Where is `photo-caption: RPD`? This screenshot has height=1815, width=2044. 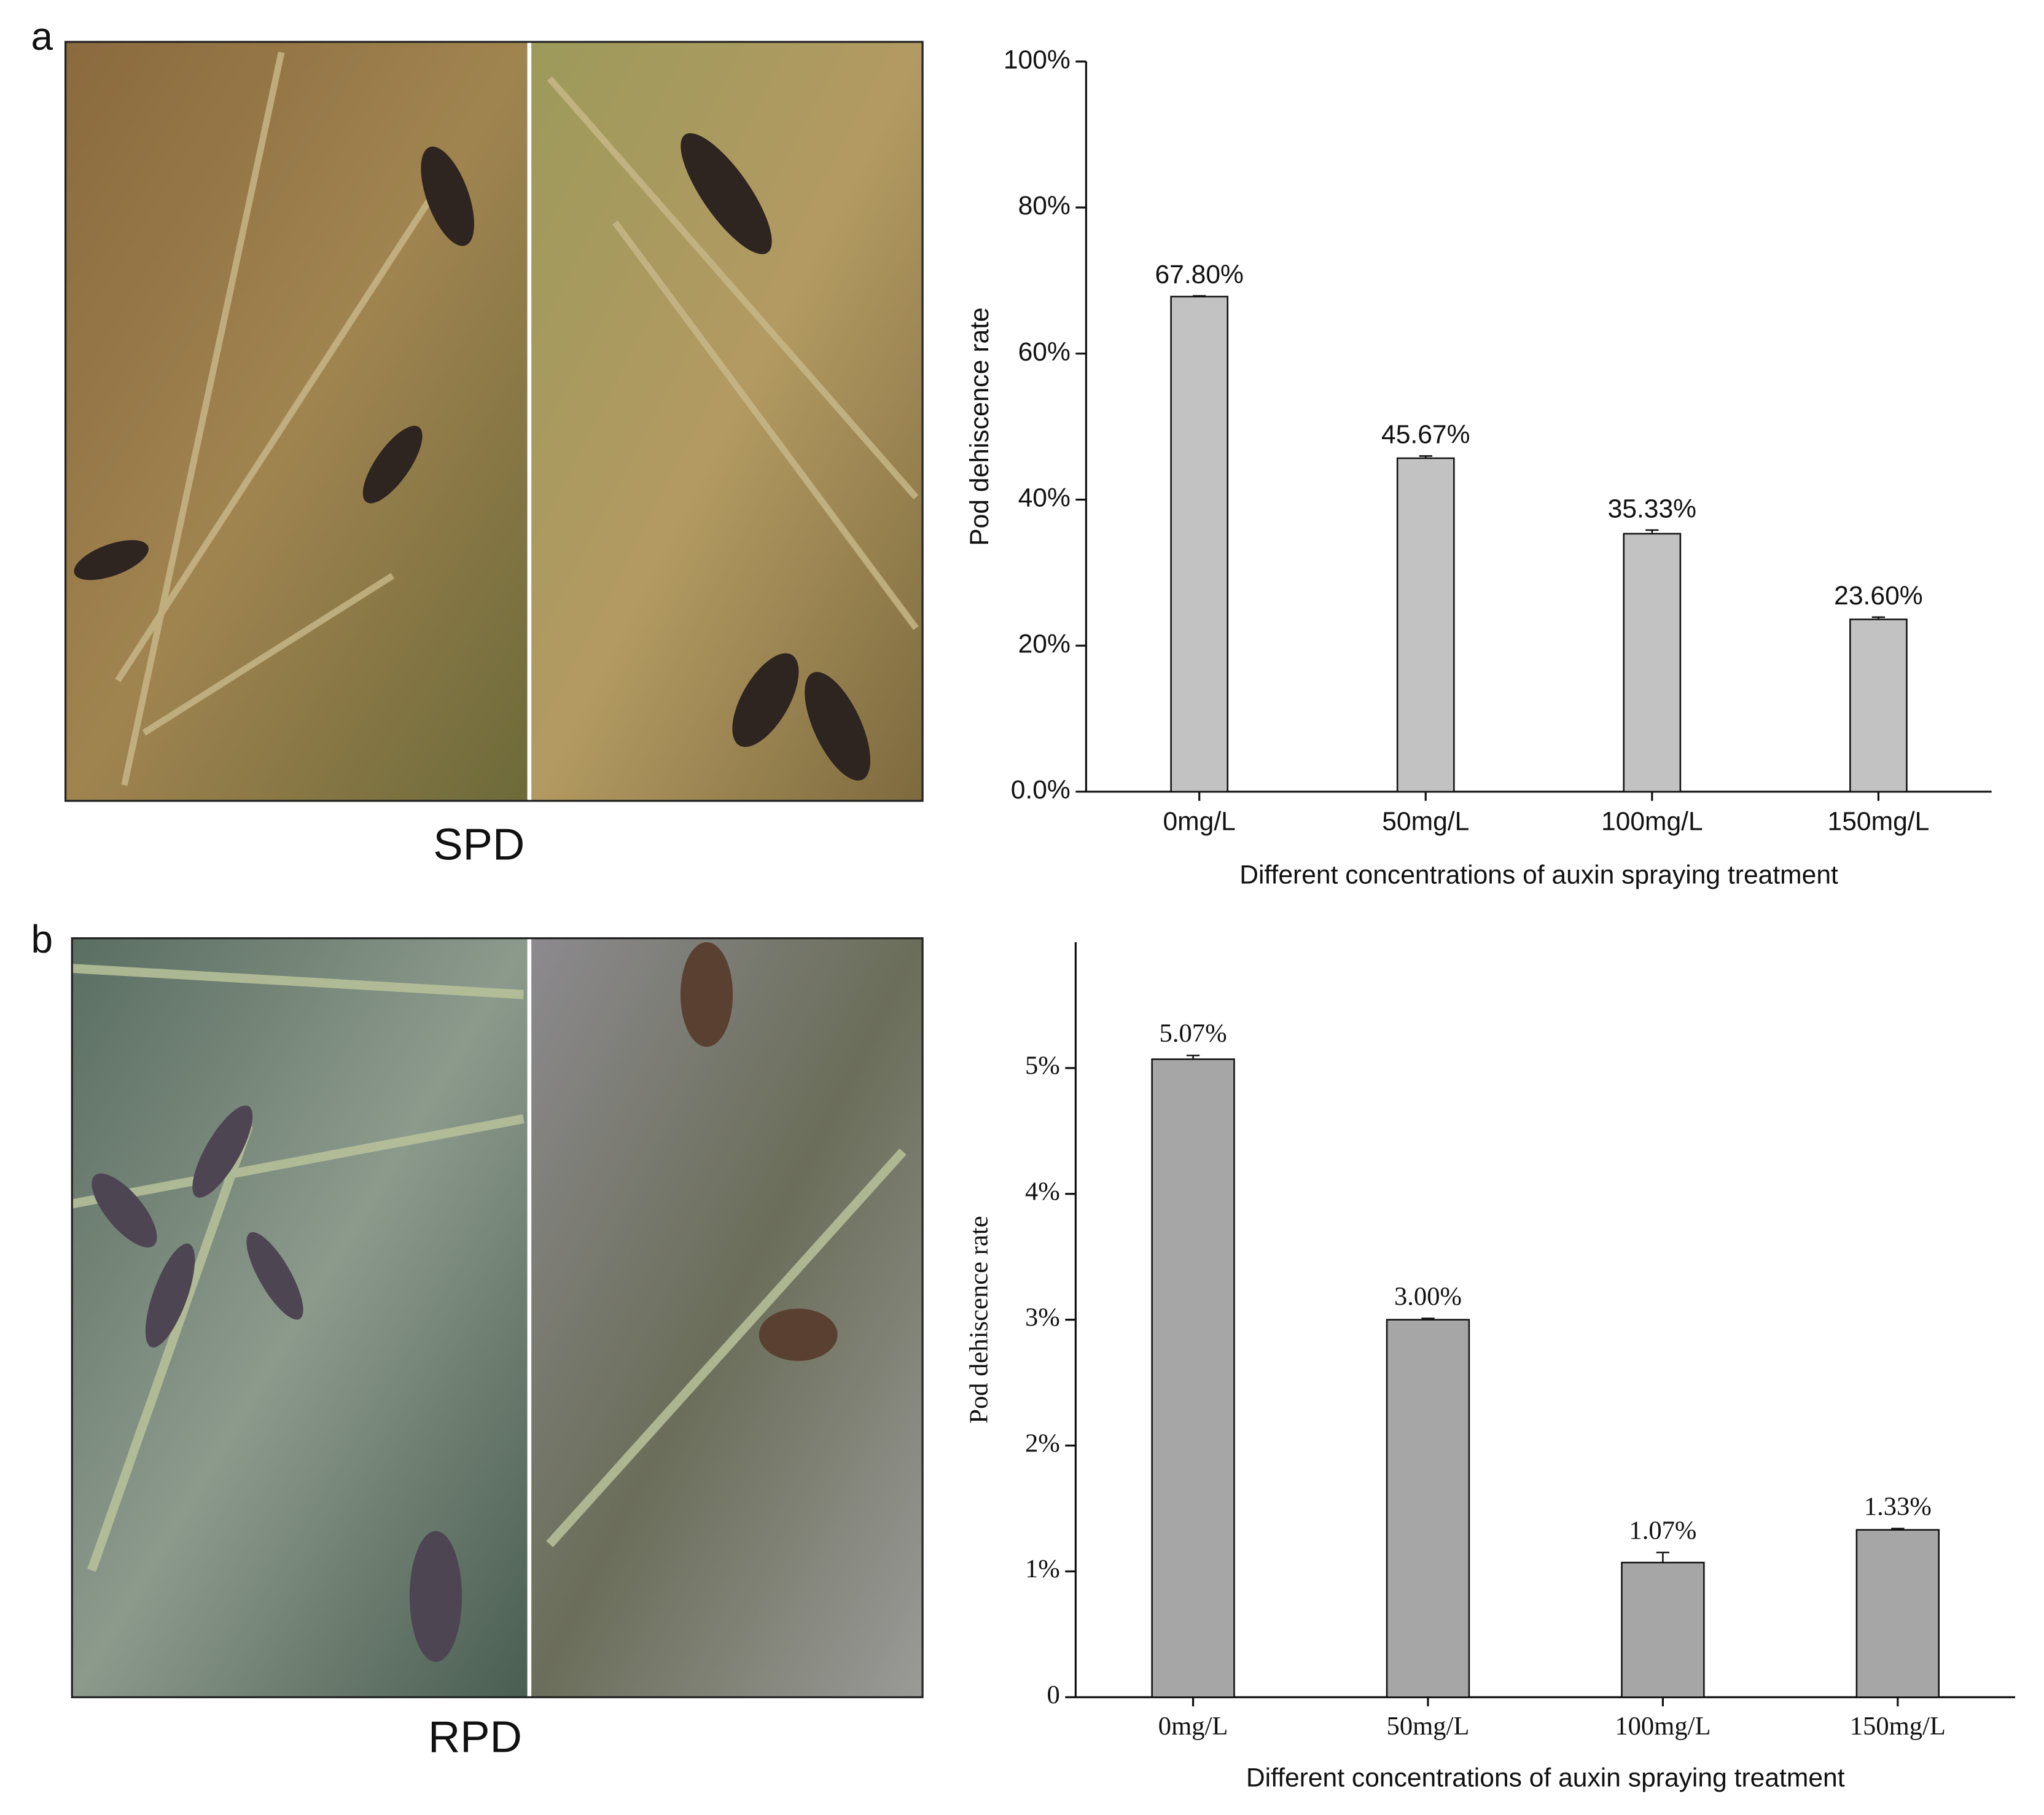 photo-caption: RPD is located at coordinates (475, 1737).